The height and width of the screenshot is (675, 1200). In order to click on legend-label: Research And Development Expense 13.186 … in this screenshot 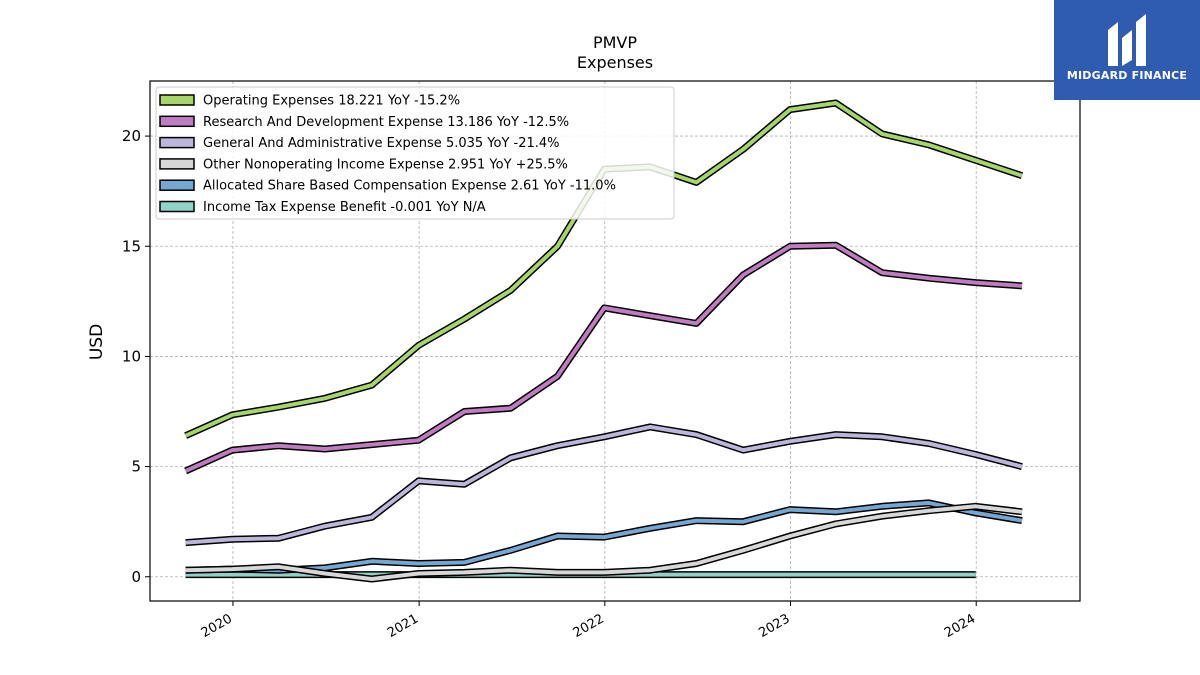, I will do `click(386, 122)`.